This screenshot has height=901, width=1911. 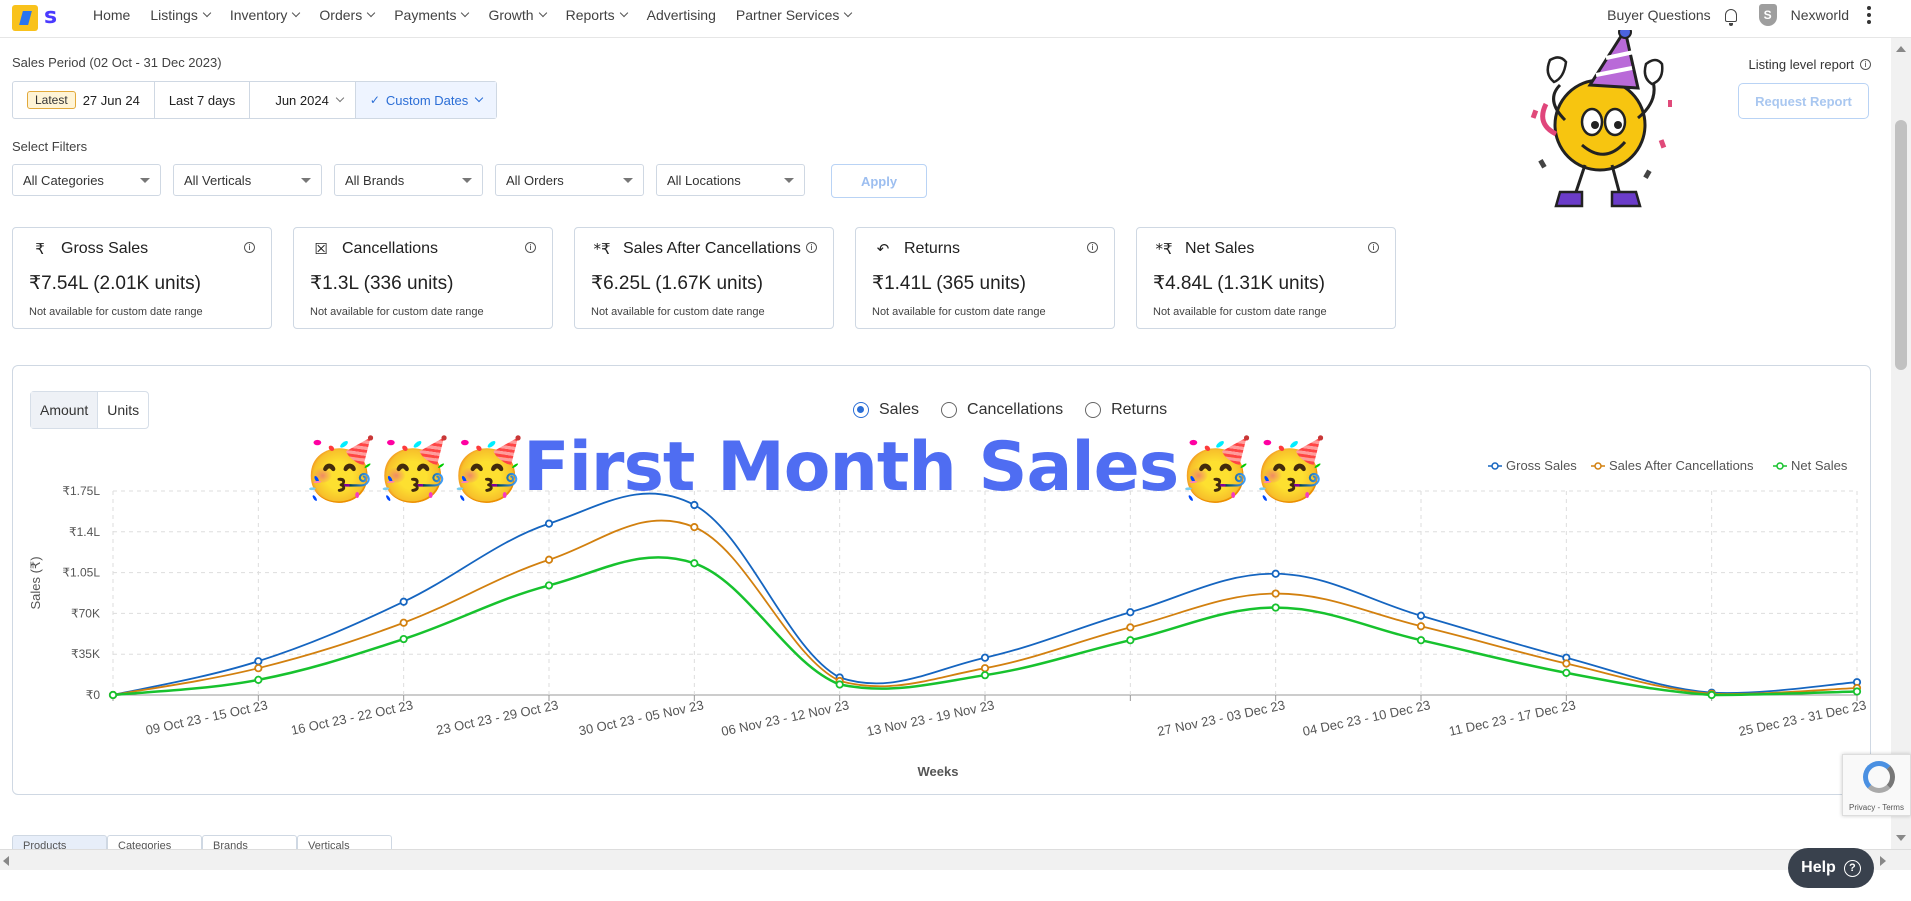 What do you see at coordinates (431, 15) in the screenshot?
I see `nav-item-payments: Payments` at bounding box center [431, 15].